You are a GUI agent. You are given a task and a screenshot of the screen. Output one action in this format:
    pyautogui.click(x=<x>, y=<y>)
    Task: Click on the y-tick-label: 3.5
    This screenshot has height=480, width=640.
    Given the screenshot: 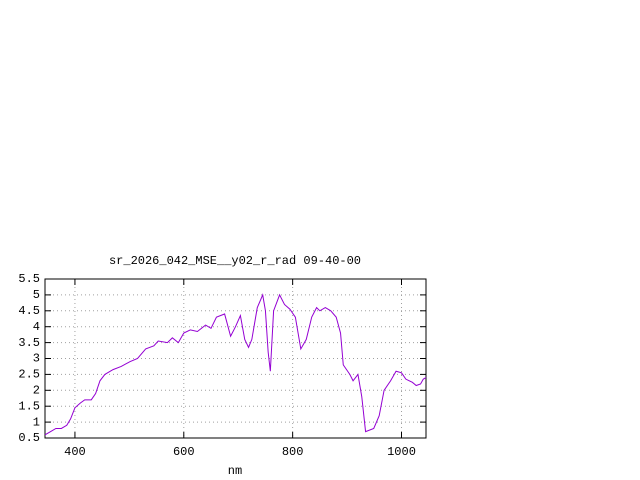 What is the action you would take?
    pyautogui.click(x=29, y=343)
    